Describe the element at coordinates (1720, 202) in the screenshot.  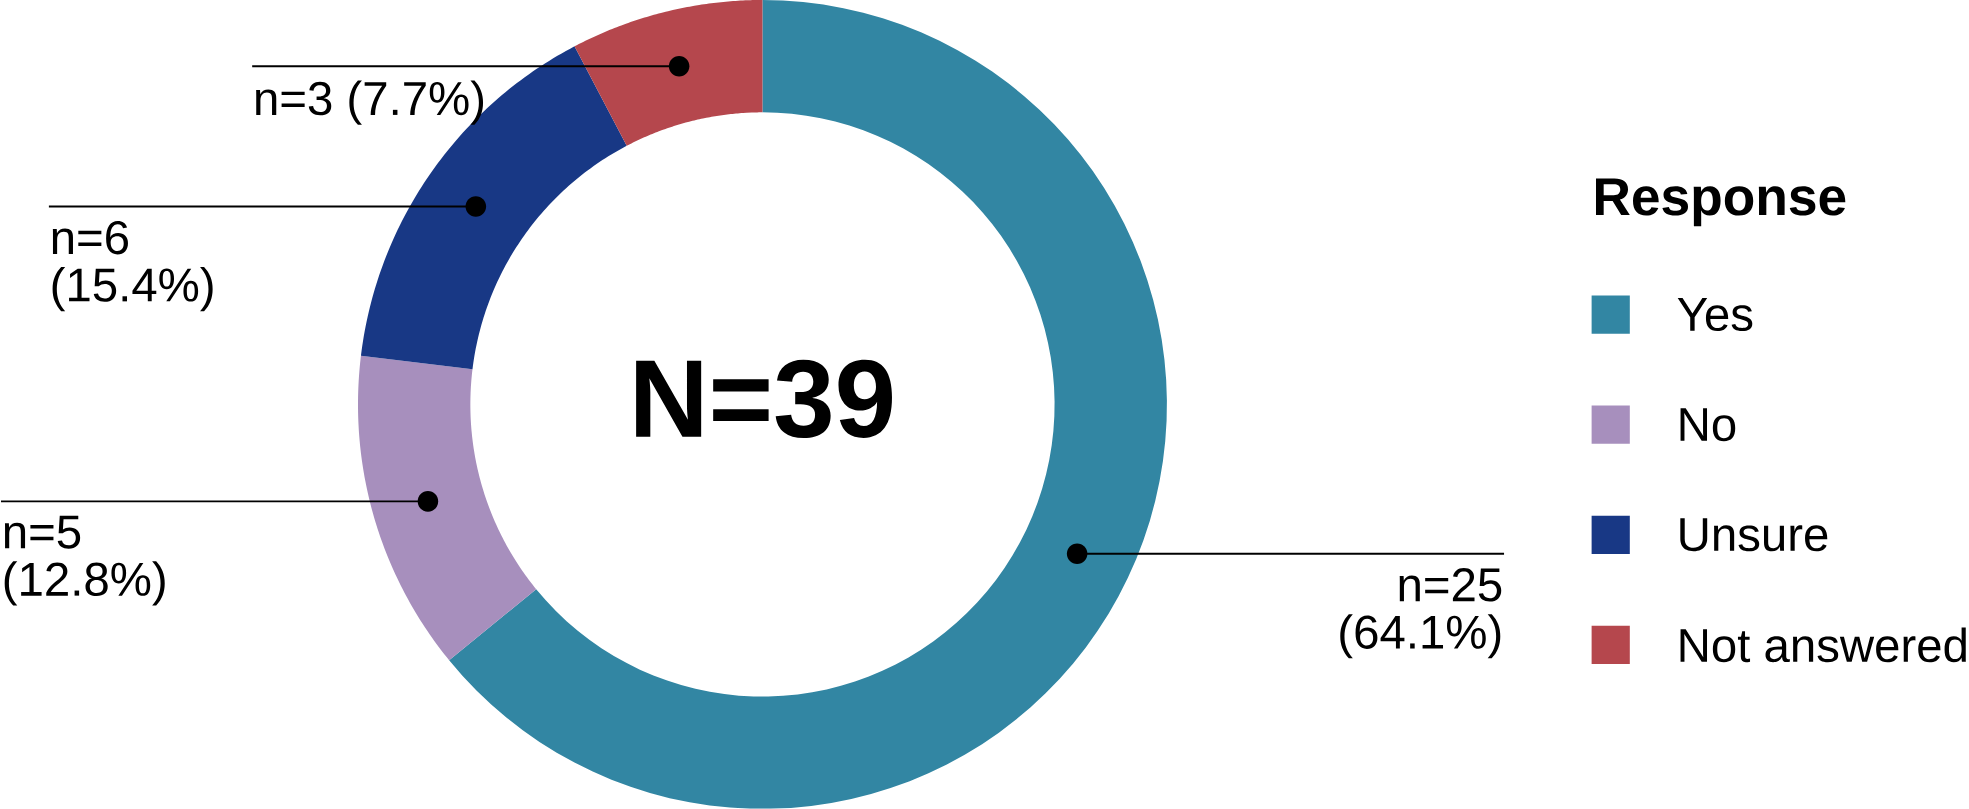
I see `legend-title: Response` at that location.